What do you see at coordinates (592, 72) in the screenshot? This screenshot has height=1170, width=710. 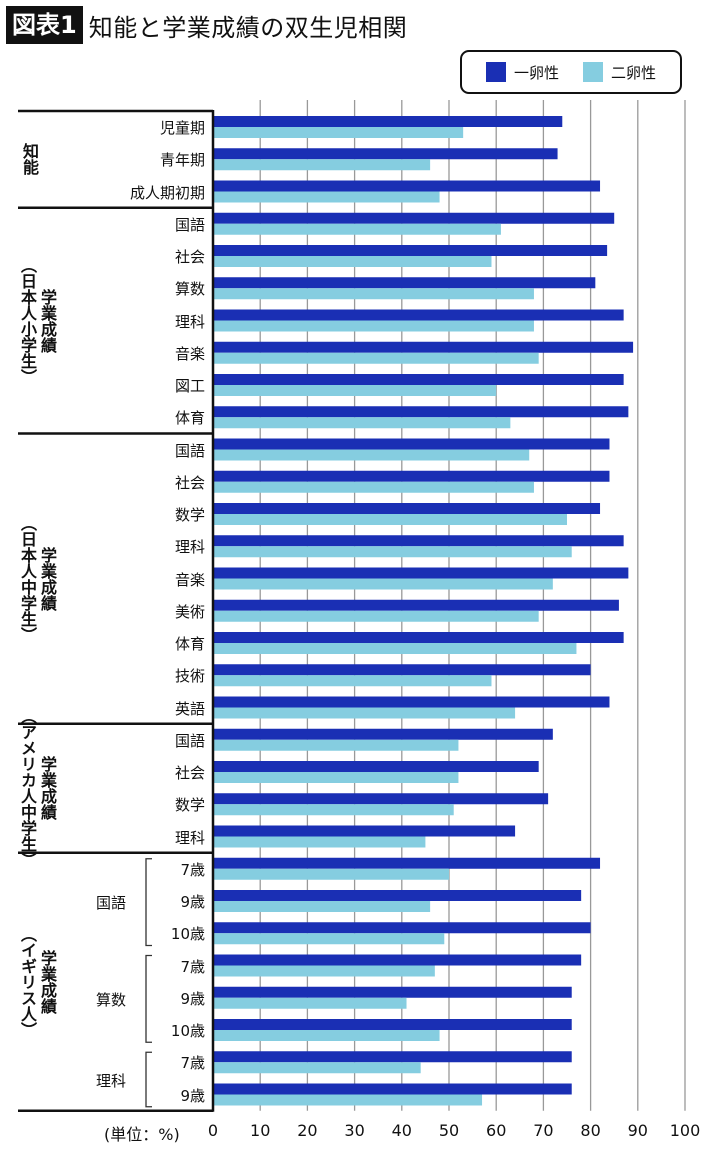 I see `legend-swatch-fraternal` at bounding box center [592, 72].